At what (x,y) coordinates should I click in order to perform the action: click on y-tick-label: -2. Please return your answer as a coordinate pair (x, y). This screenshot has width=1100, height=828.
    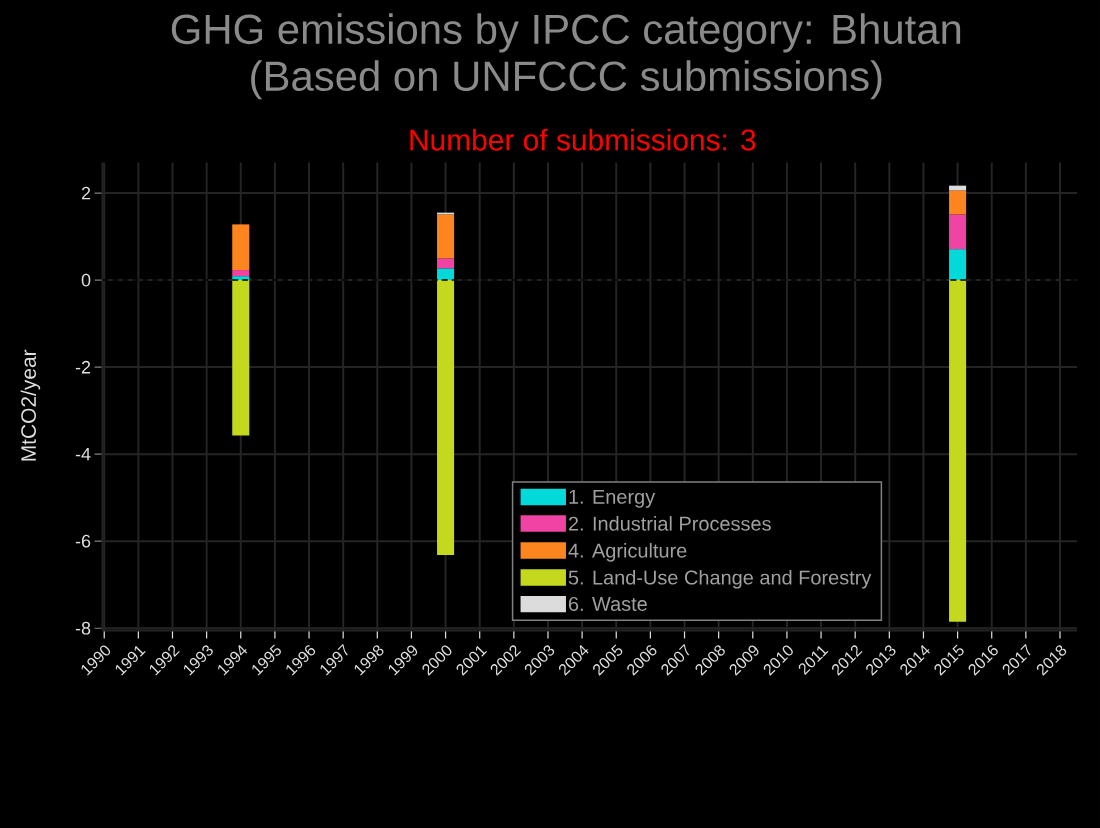
    Looking at the image, I should click on (83, 367).